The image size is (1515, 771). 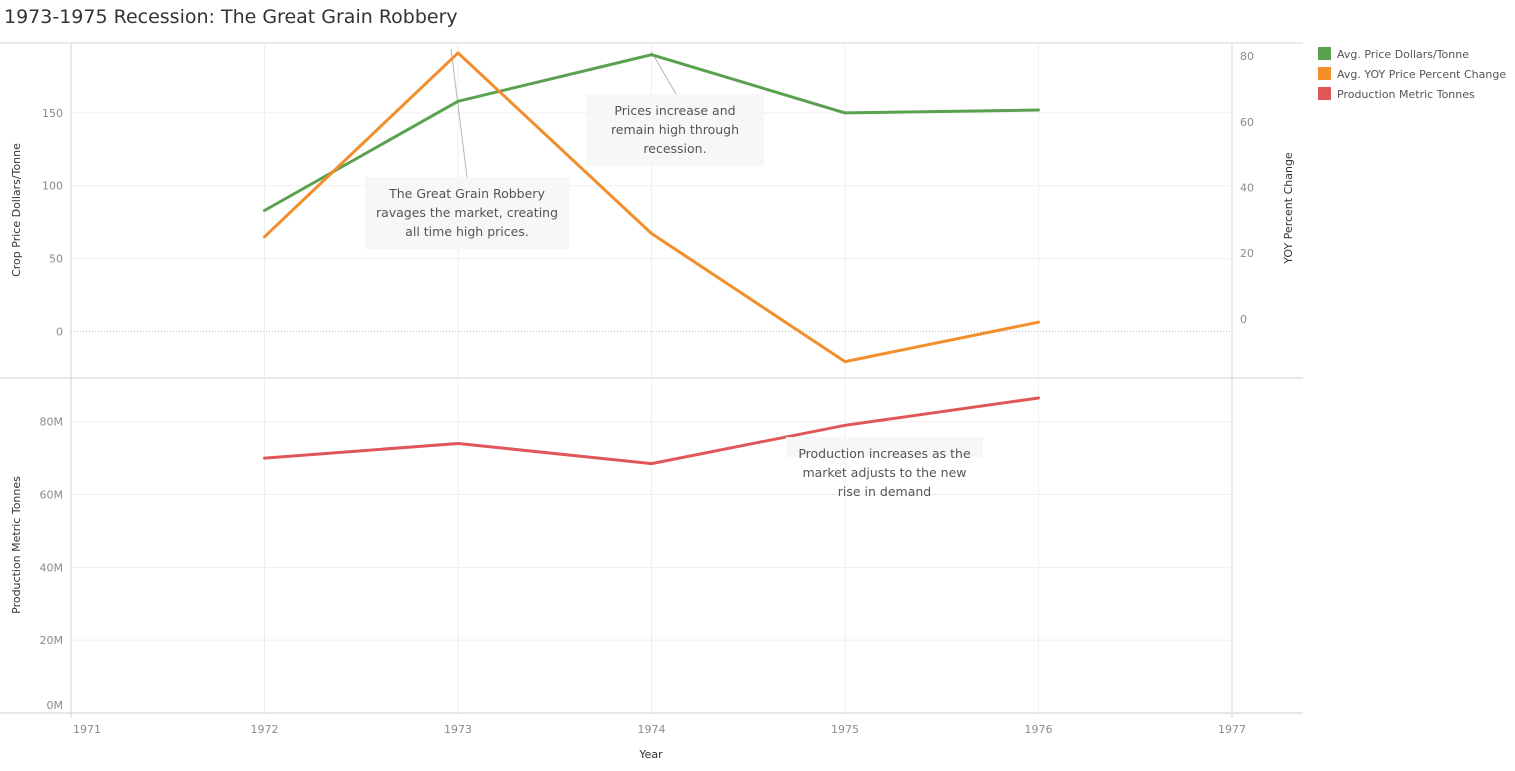 I want to click on x-tick-label: 1974, so click(x=652, y=729).